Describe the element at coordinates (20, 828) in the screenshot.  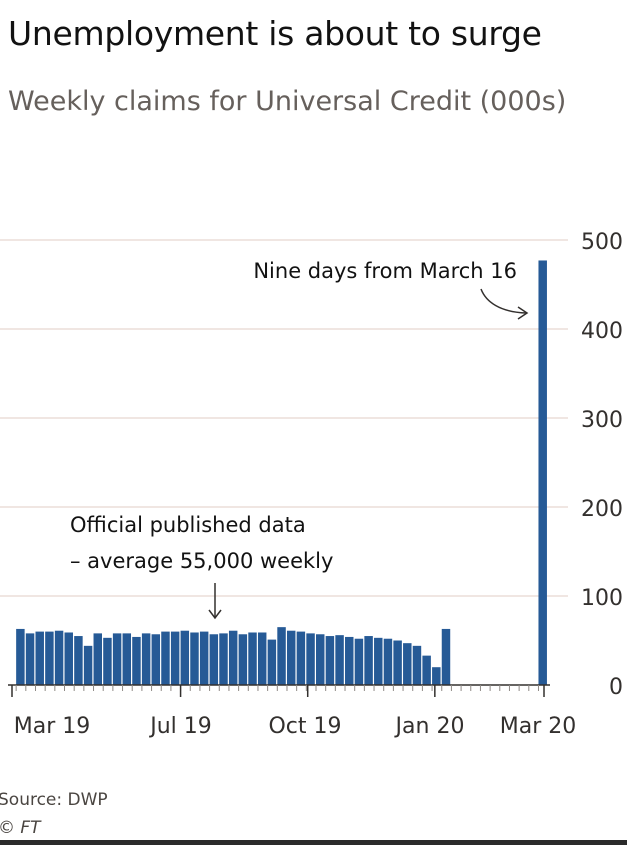
I see `copyright-note: © FT` at that location.